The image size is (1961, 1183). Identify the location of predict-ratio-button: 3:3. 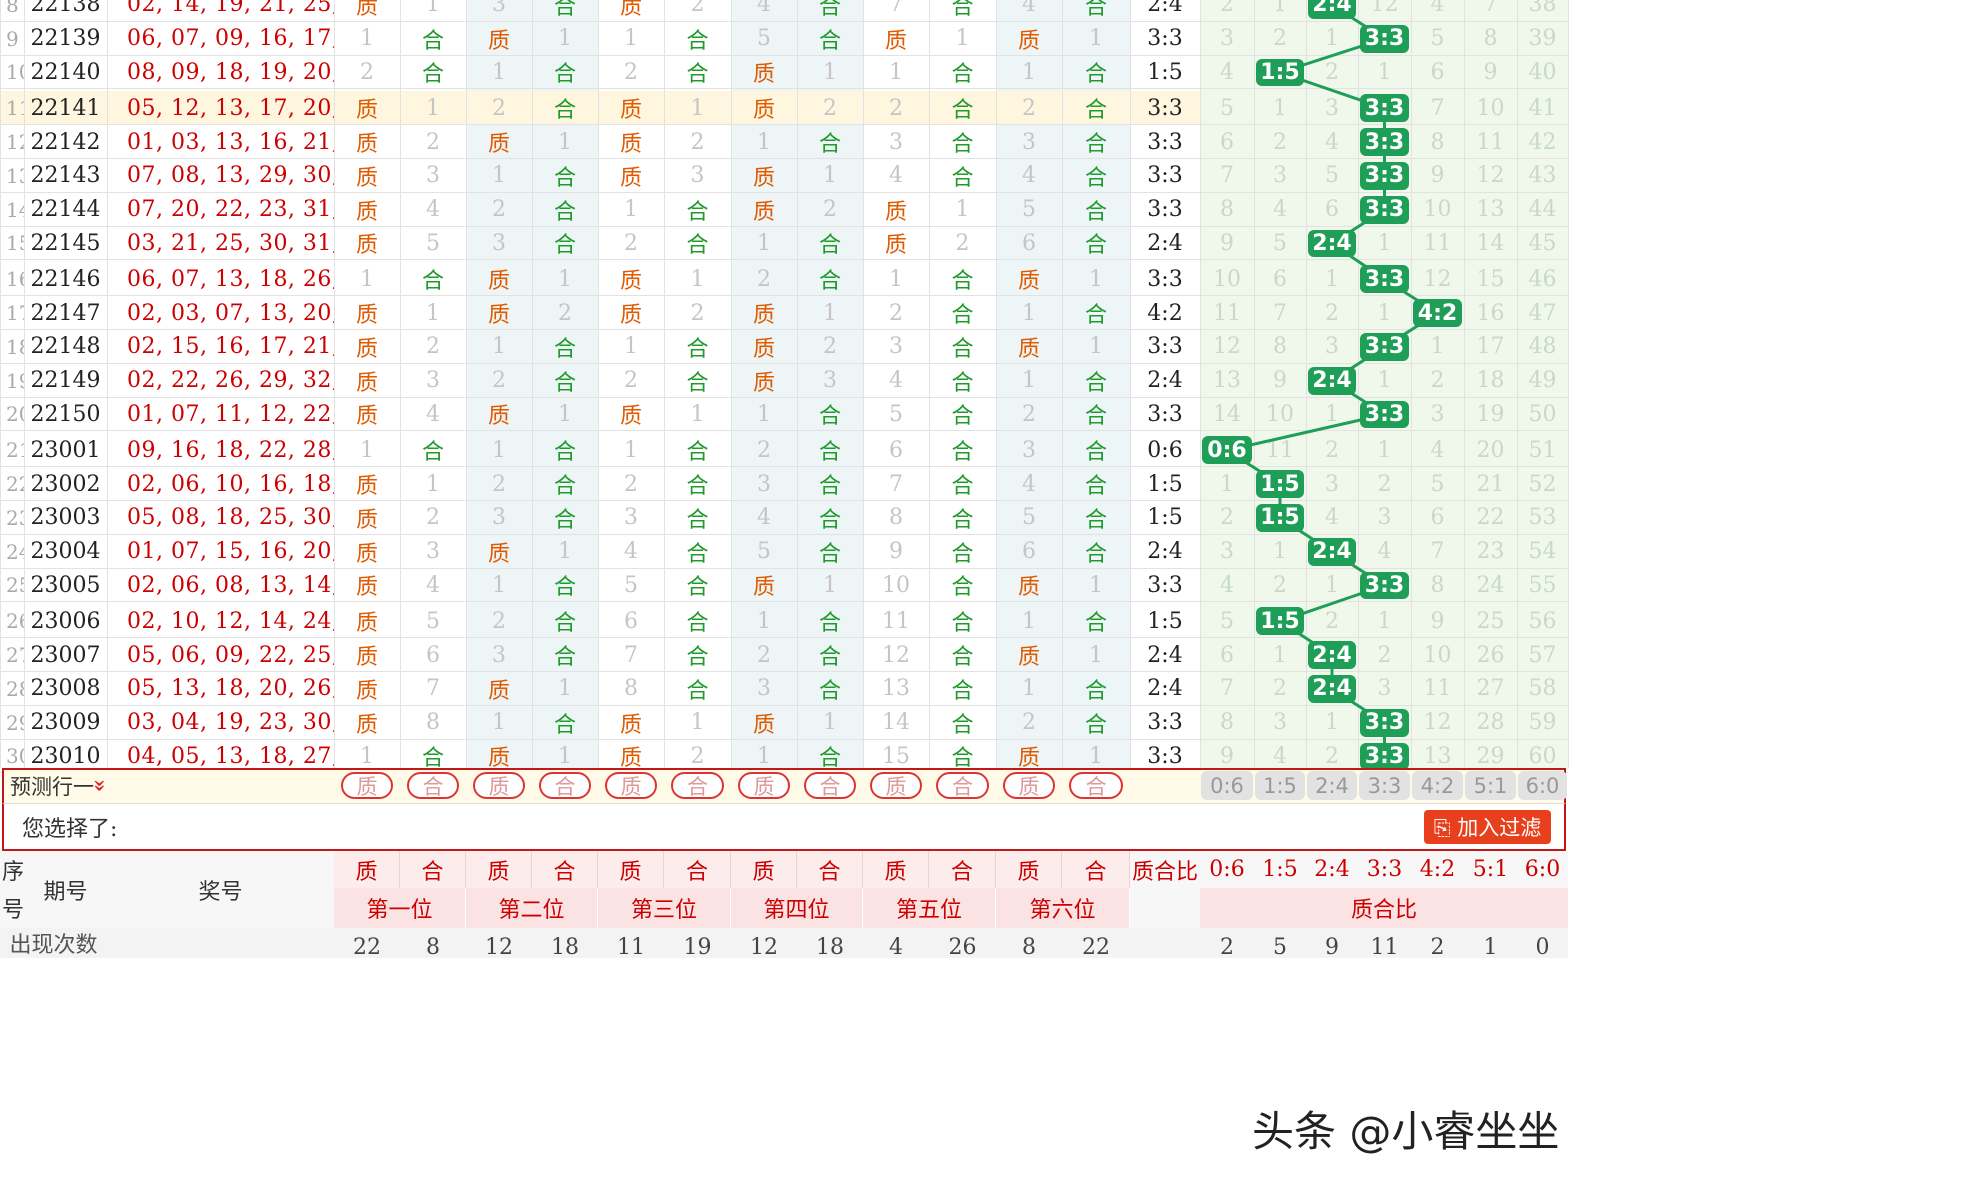
(1384, 785).